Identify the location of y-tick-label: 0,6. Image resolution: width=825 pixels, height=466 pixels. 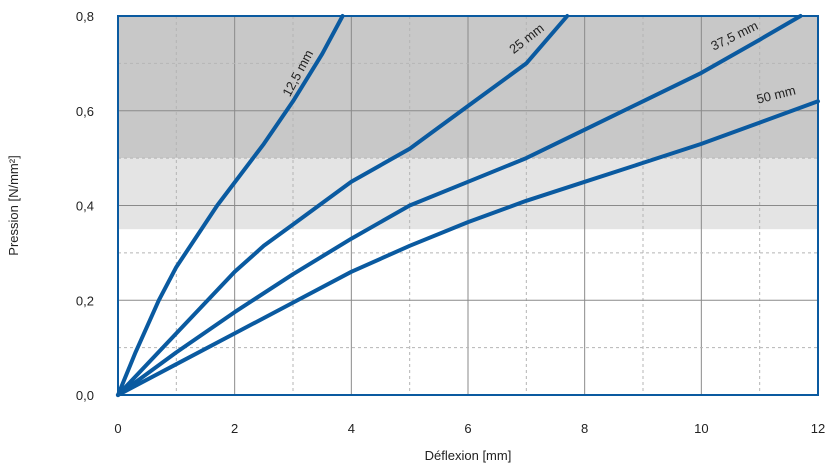
(85, 111).